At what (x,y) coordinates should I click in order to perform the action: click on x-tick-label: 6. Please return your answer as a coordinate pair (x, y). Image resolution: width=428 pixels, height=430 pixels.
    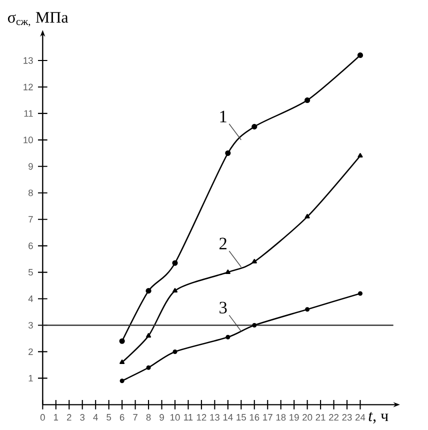
    Looking at the image, I should click on (122, 417).